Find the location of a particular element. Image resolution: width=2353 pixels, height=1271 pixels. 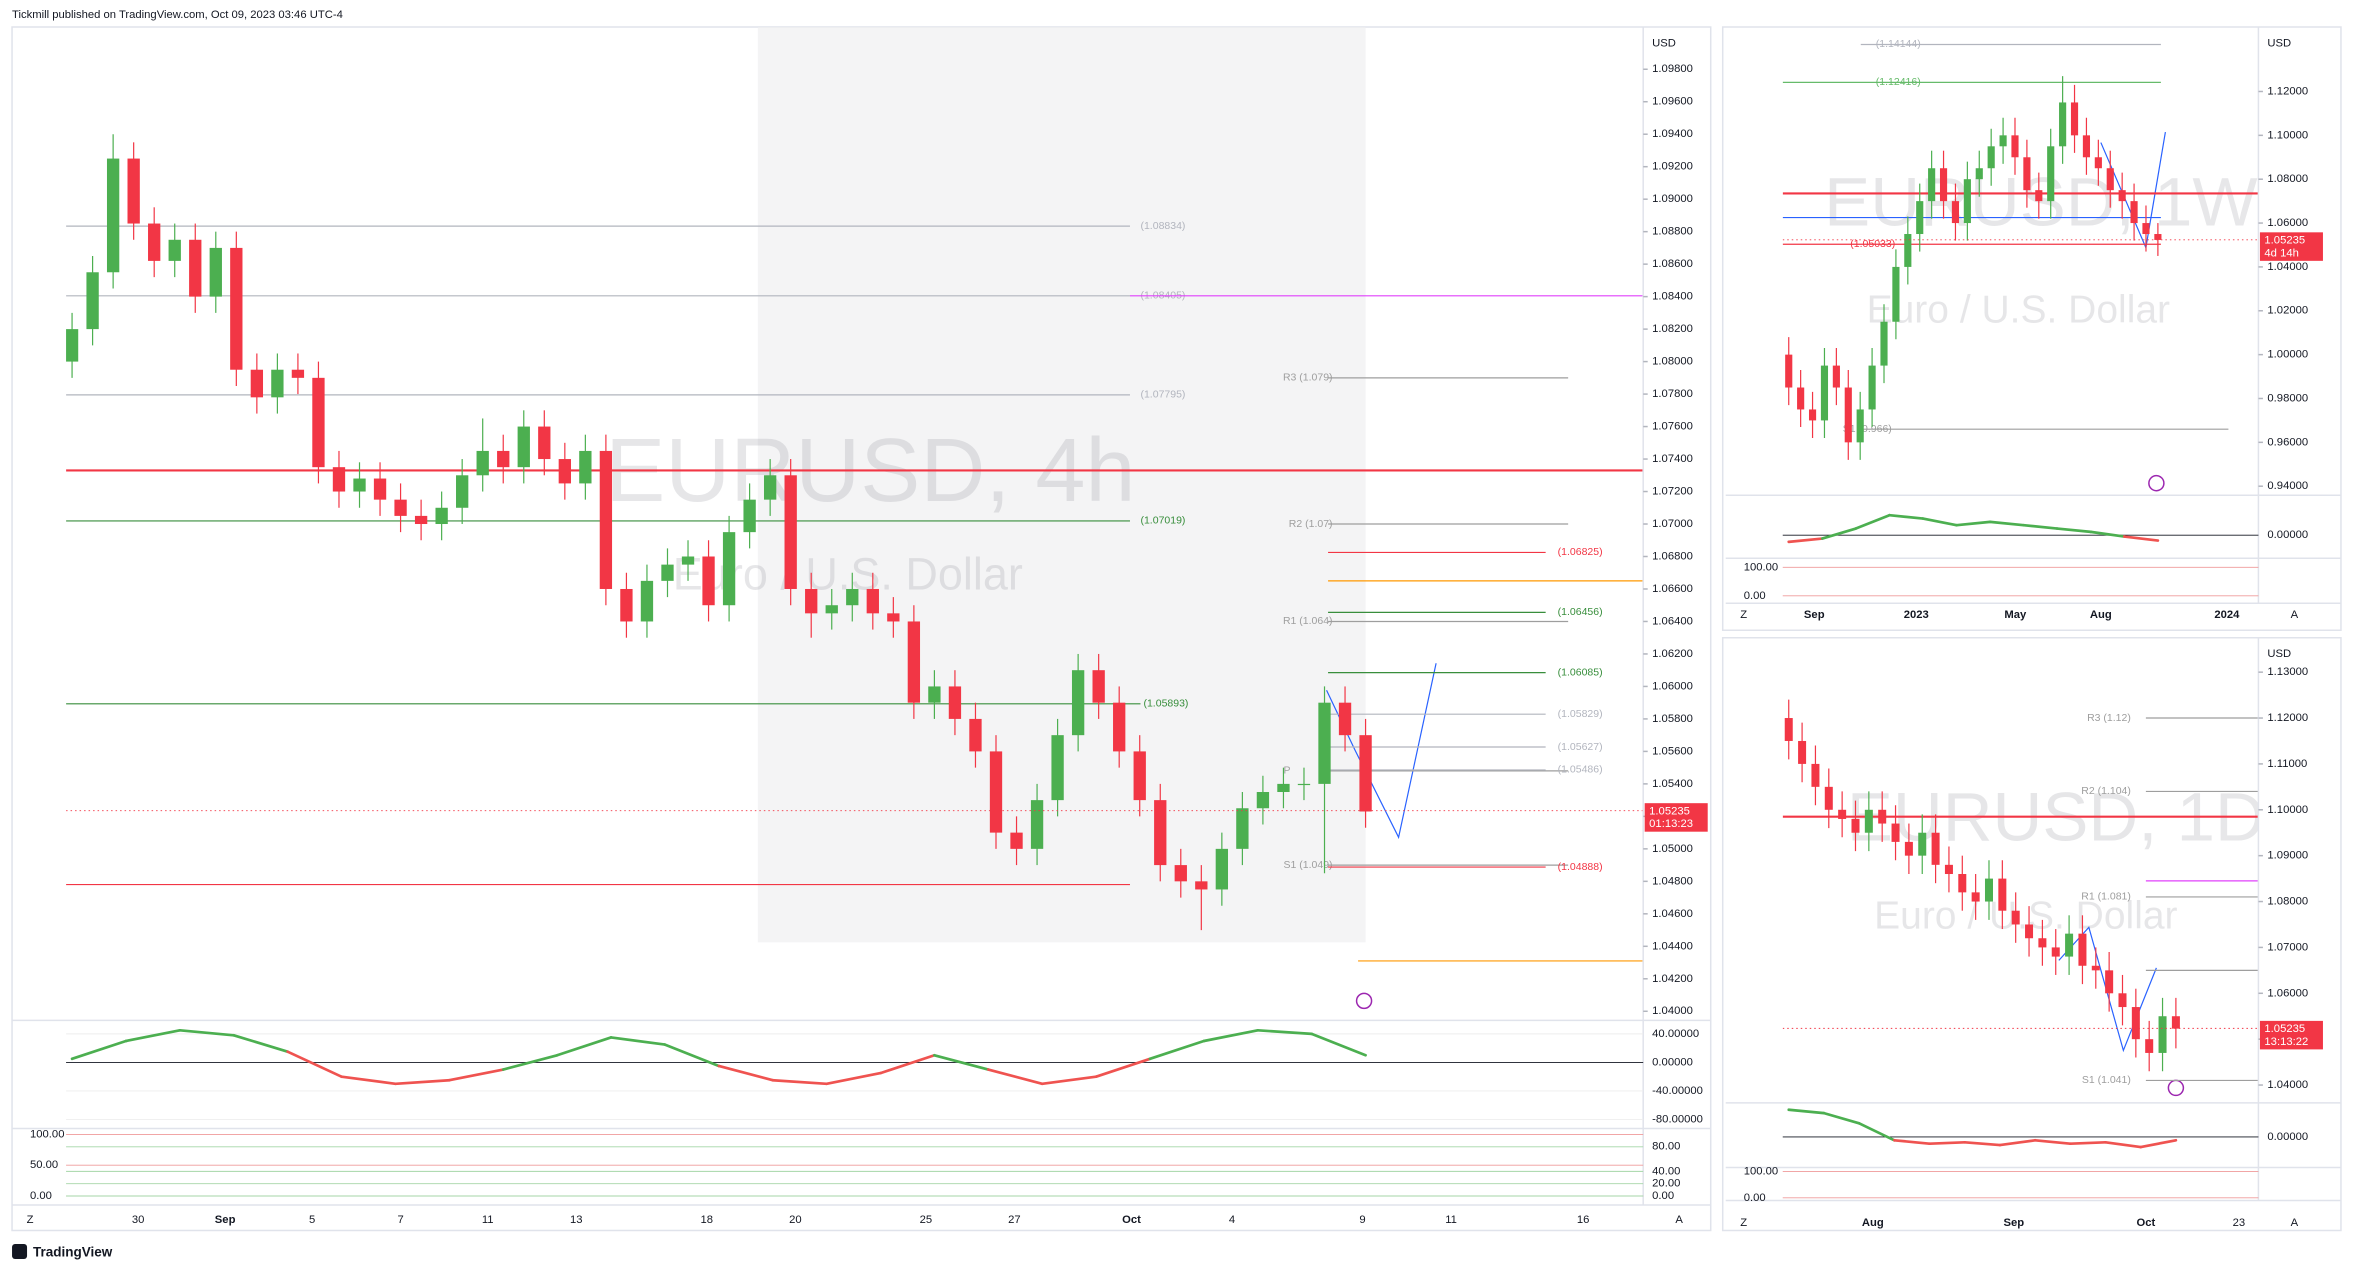

footer: TradingView is located at coordinates (73, 1252).